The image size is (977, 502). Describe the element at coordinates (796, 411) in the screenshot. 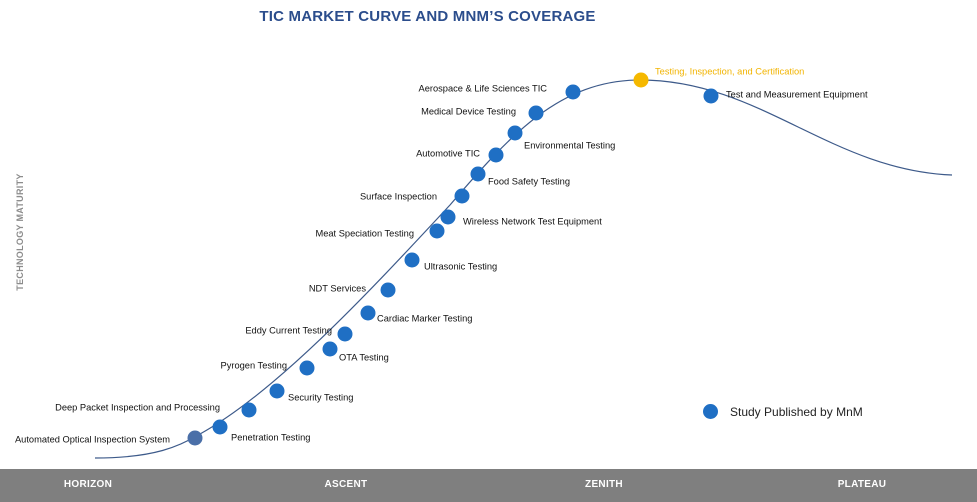

I see `legend-label: Study Published by MnM` at that location.